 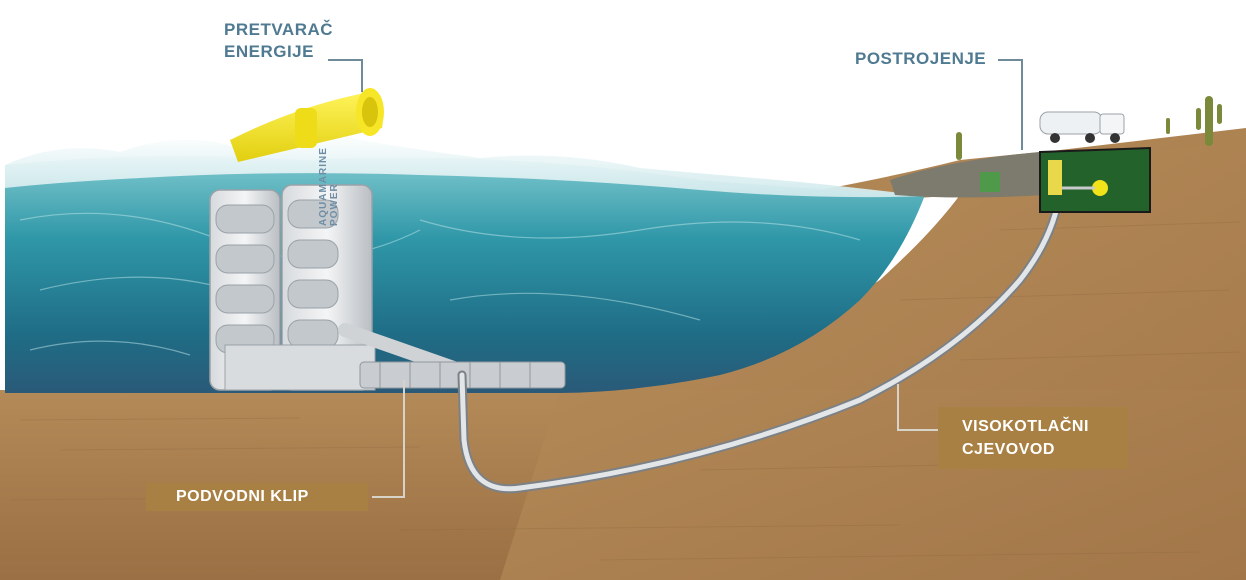 I want to click on plant-label: POSTROJENJE, so click(x=921, y=58).